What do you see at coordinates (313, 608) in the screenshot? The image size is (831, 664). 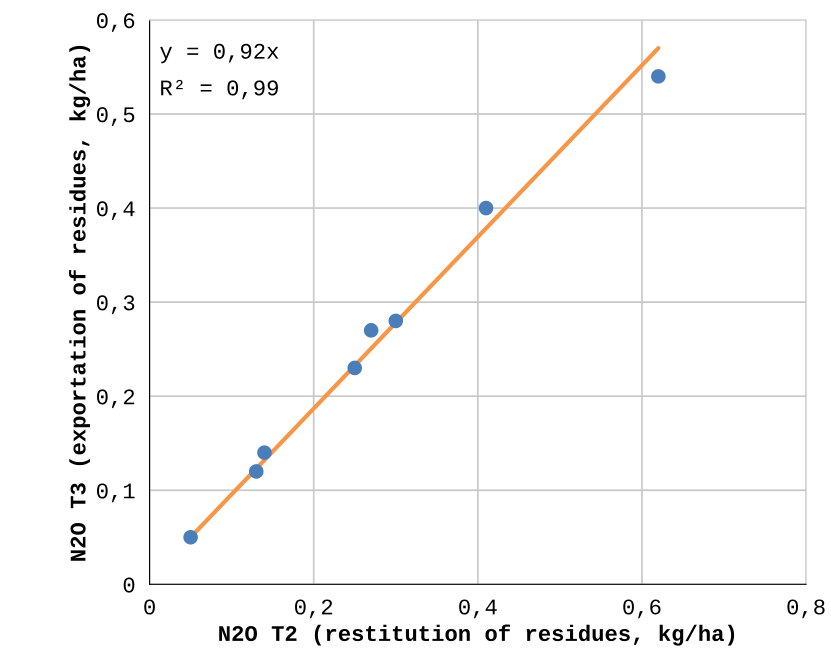 I see `x-tick-label: 0,2` at bounding box center [313, 608].